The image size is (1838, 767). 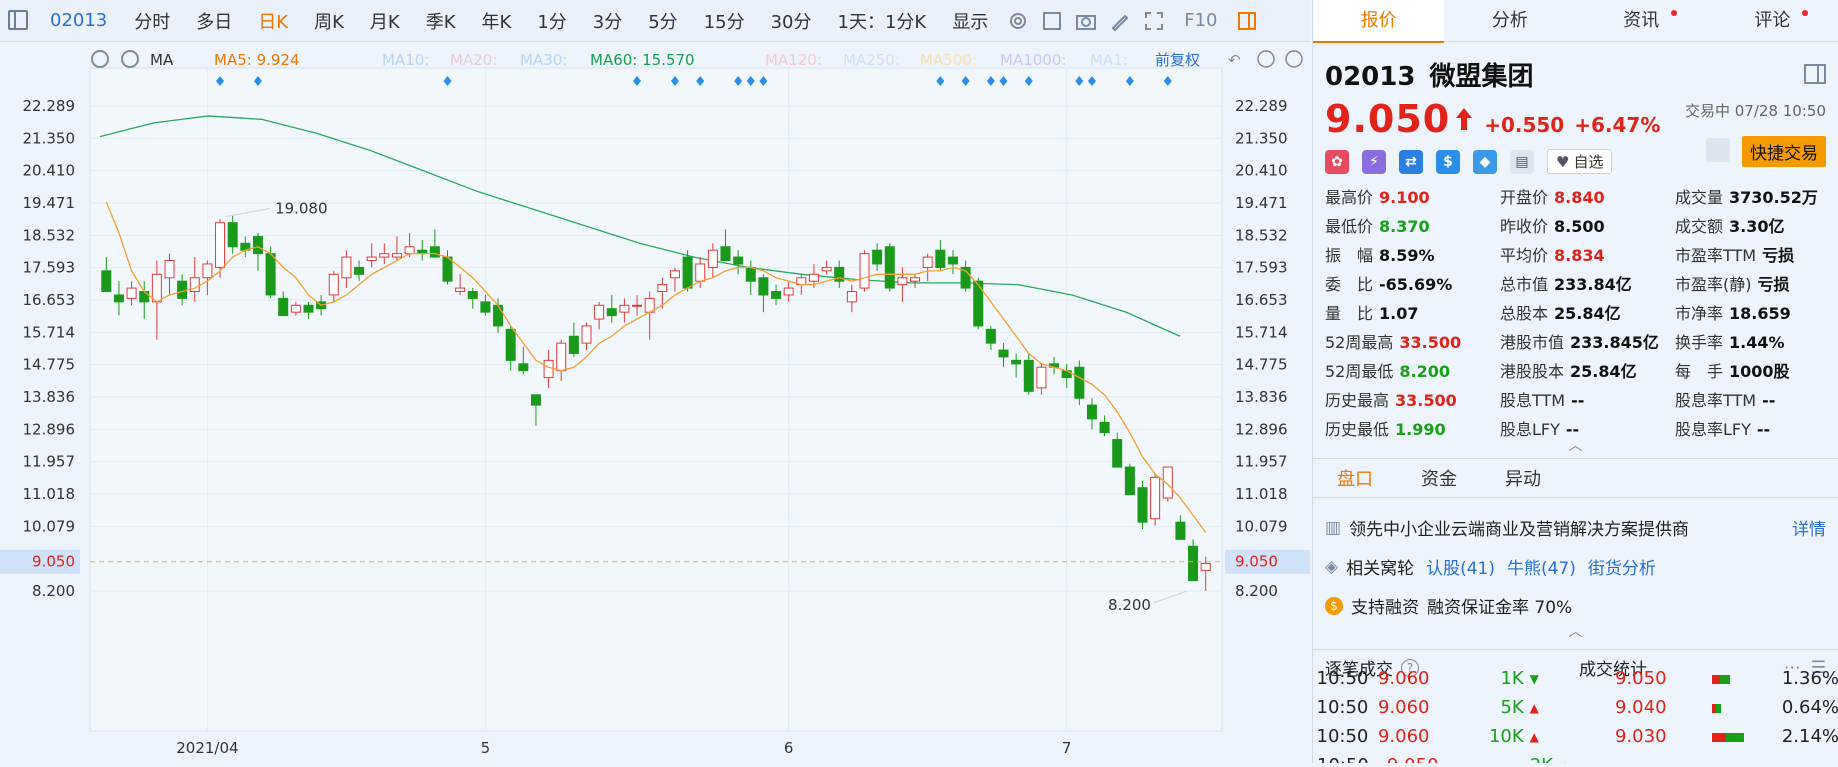 I want to click on period-tab: 显示, so click(x=970, y=22).